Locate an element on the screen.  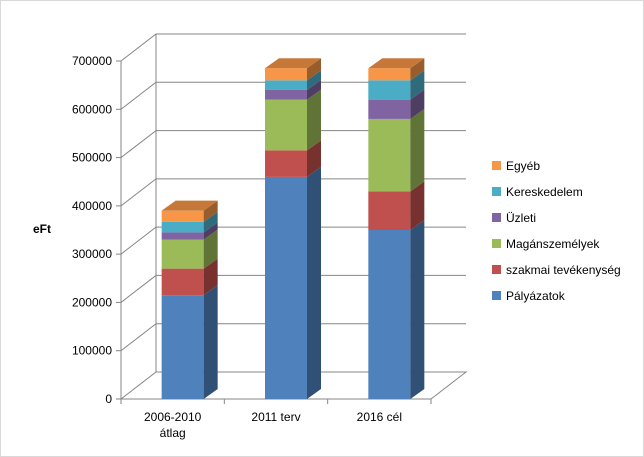
x-category-label: 2006-2010 is located at coordinates (173, 417).